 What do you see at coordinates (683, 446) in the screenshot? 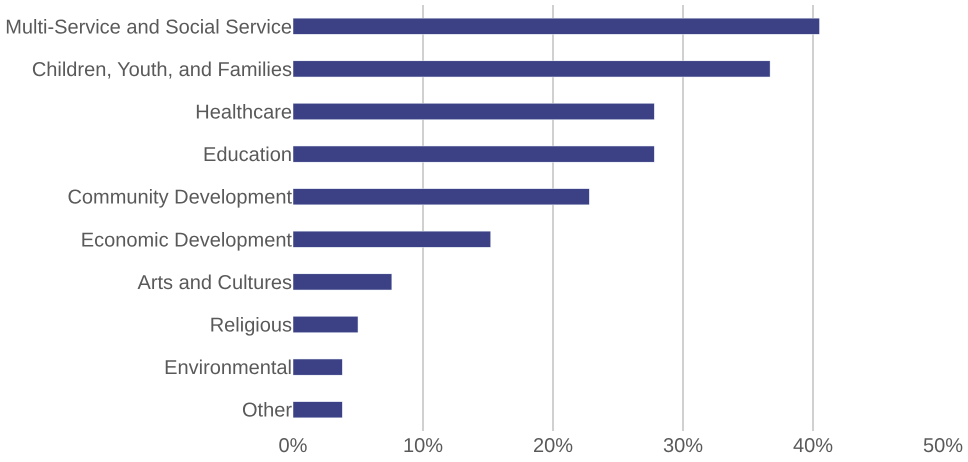
I see `x-tick-label: 30%` at bounding box center [683, 446].